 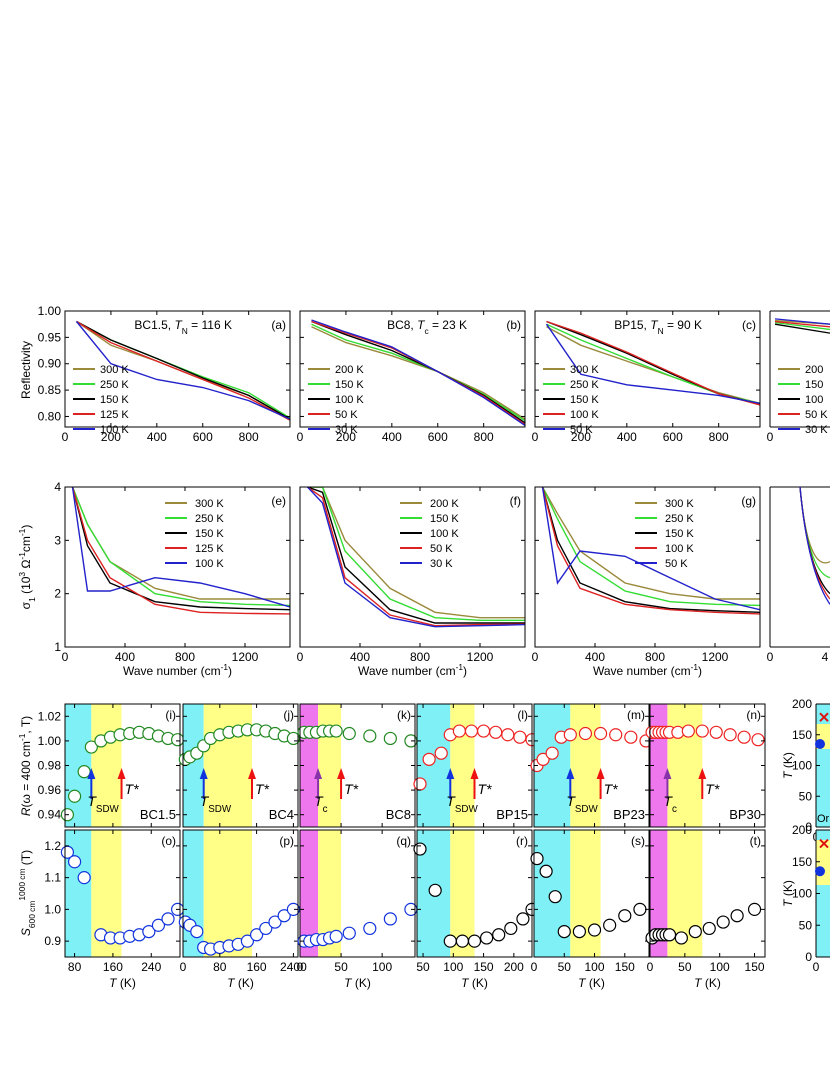 What do you see at coordinates (210, 325) in the screenshot?
I see `text-part: = 116 K` at bounding box center [210, 325].